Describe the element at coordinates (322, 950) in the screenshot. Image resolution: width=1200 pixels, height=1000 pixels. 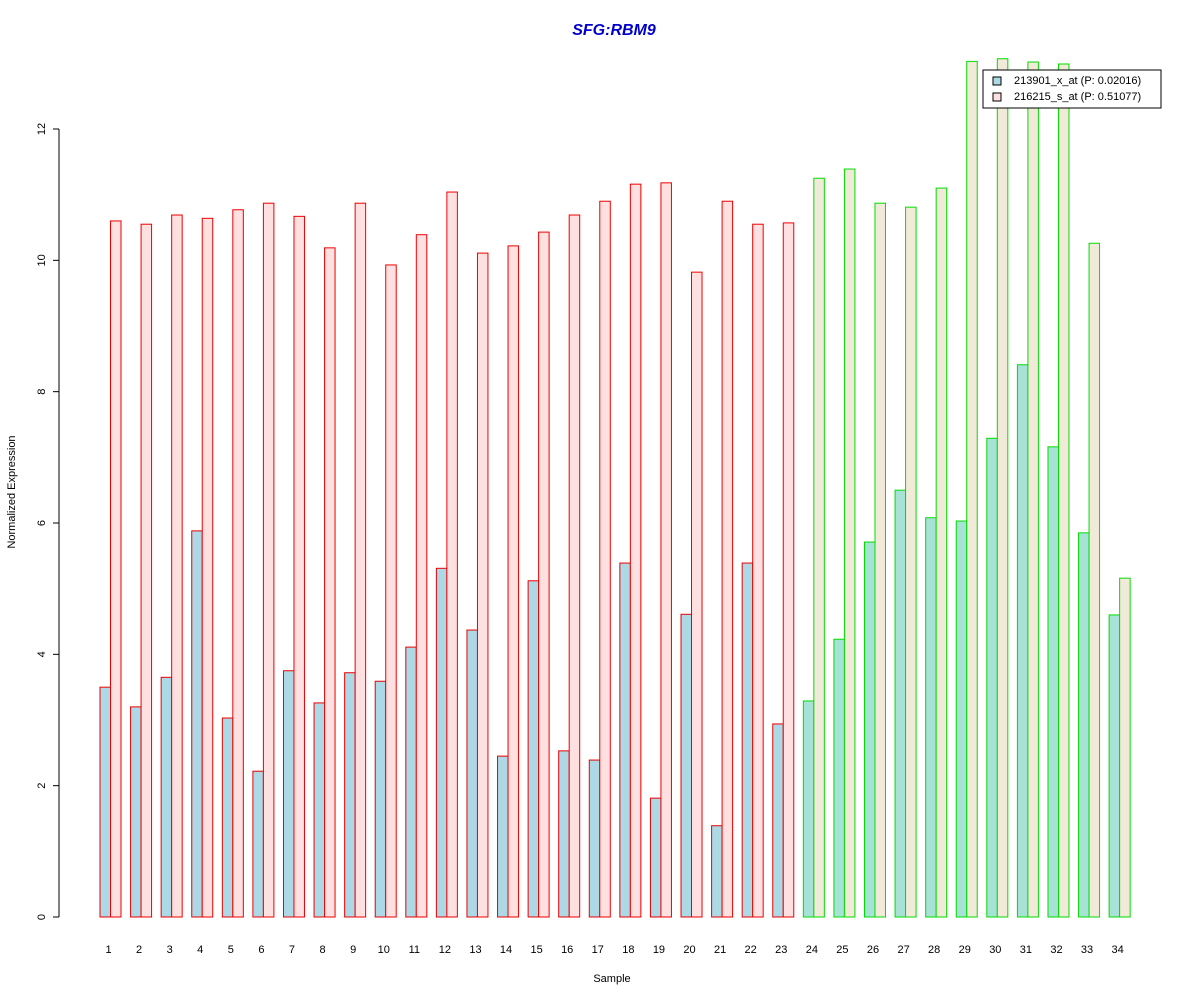
I see `x-tick-label: 8` at that location.